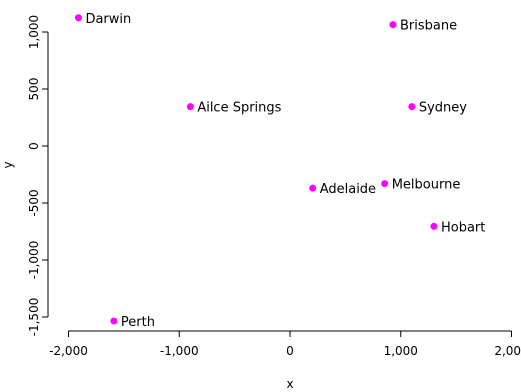 The width and height of the screenshot is (521, 392). I want to click on y-tick-label: -500, so click(34, 202).